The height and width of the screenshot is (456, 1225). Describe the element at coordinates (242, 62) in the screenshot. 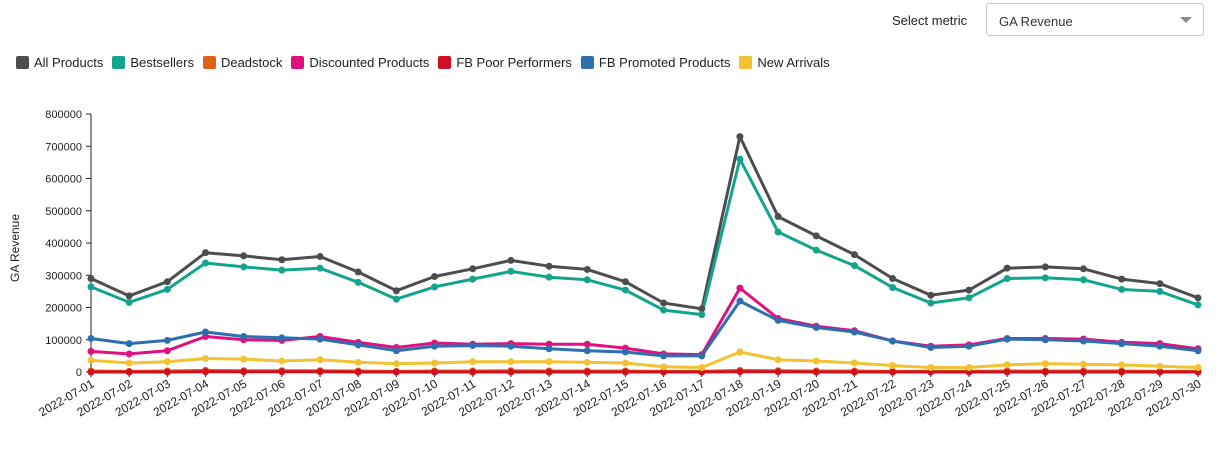

I see `legend-item: Deadstock` at that location.